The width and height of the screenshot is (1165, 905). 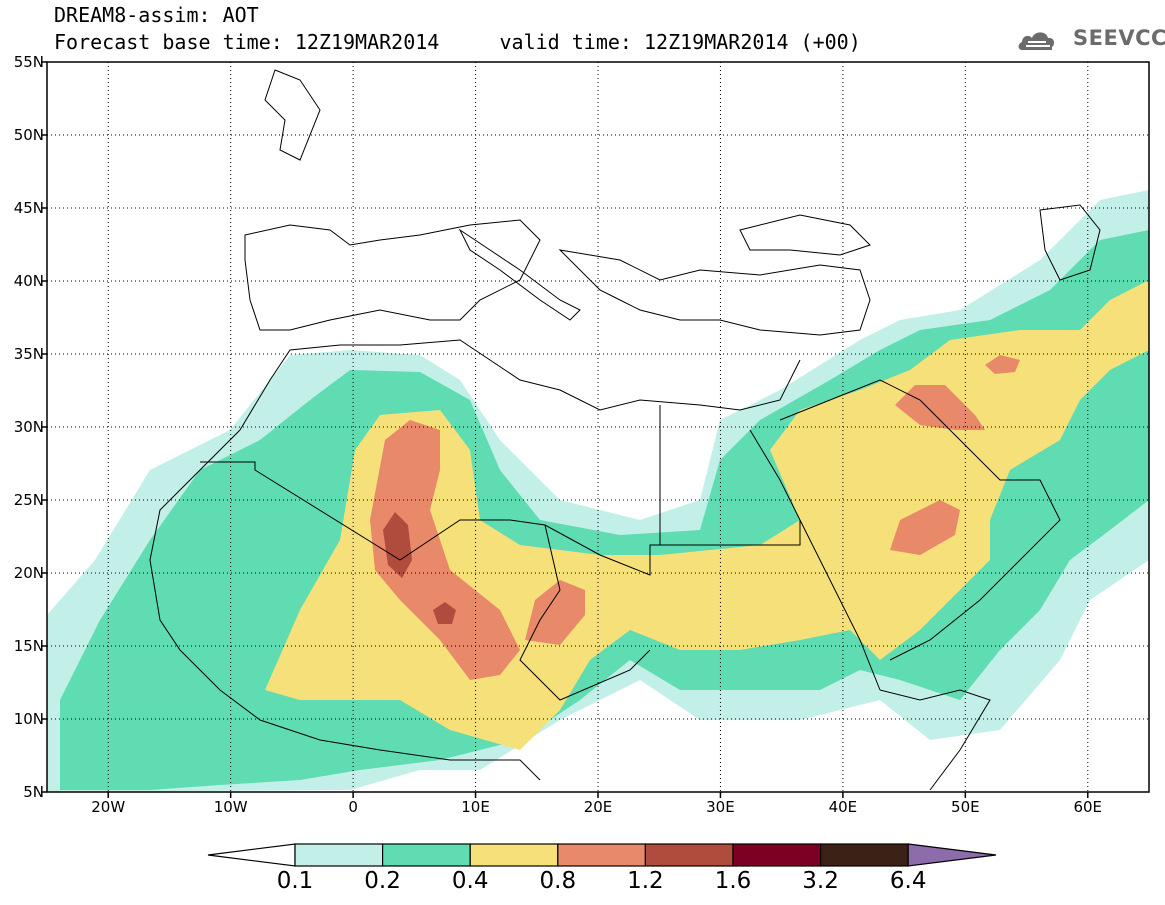 I want to click on lat-tick-label: 45N, so click(x=28, y=208).